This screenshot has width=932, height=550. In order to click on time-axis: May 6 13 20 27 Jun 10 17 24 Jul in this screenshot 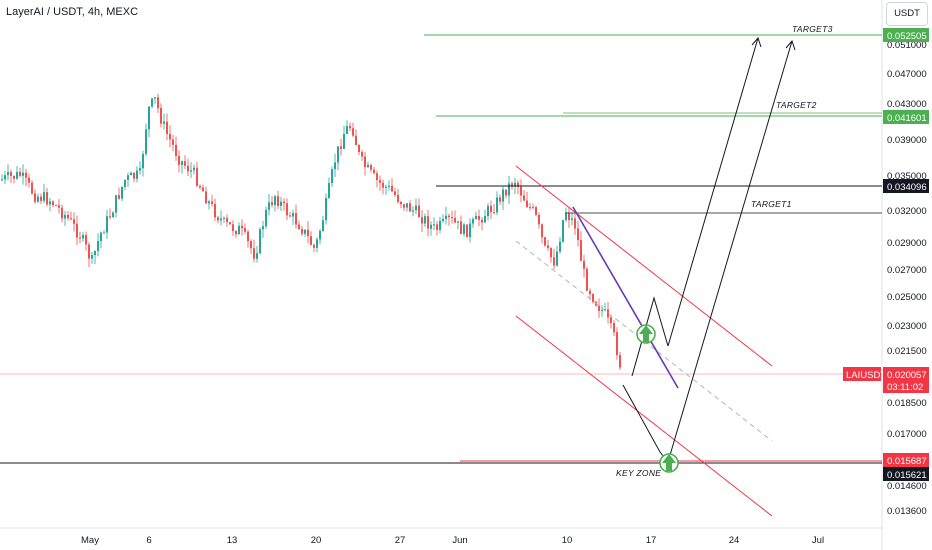, I will do `click(452, 540)`.